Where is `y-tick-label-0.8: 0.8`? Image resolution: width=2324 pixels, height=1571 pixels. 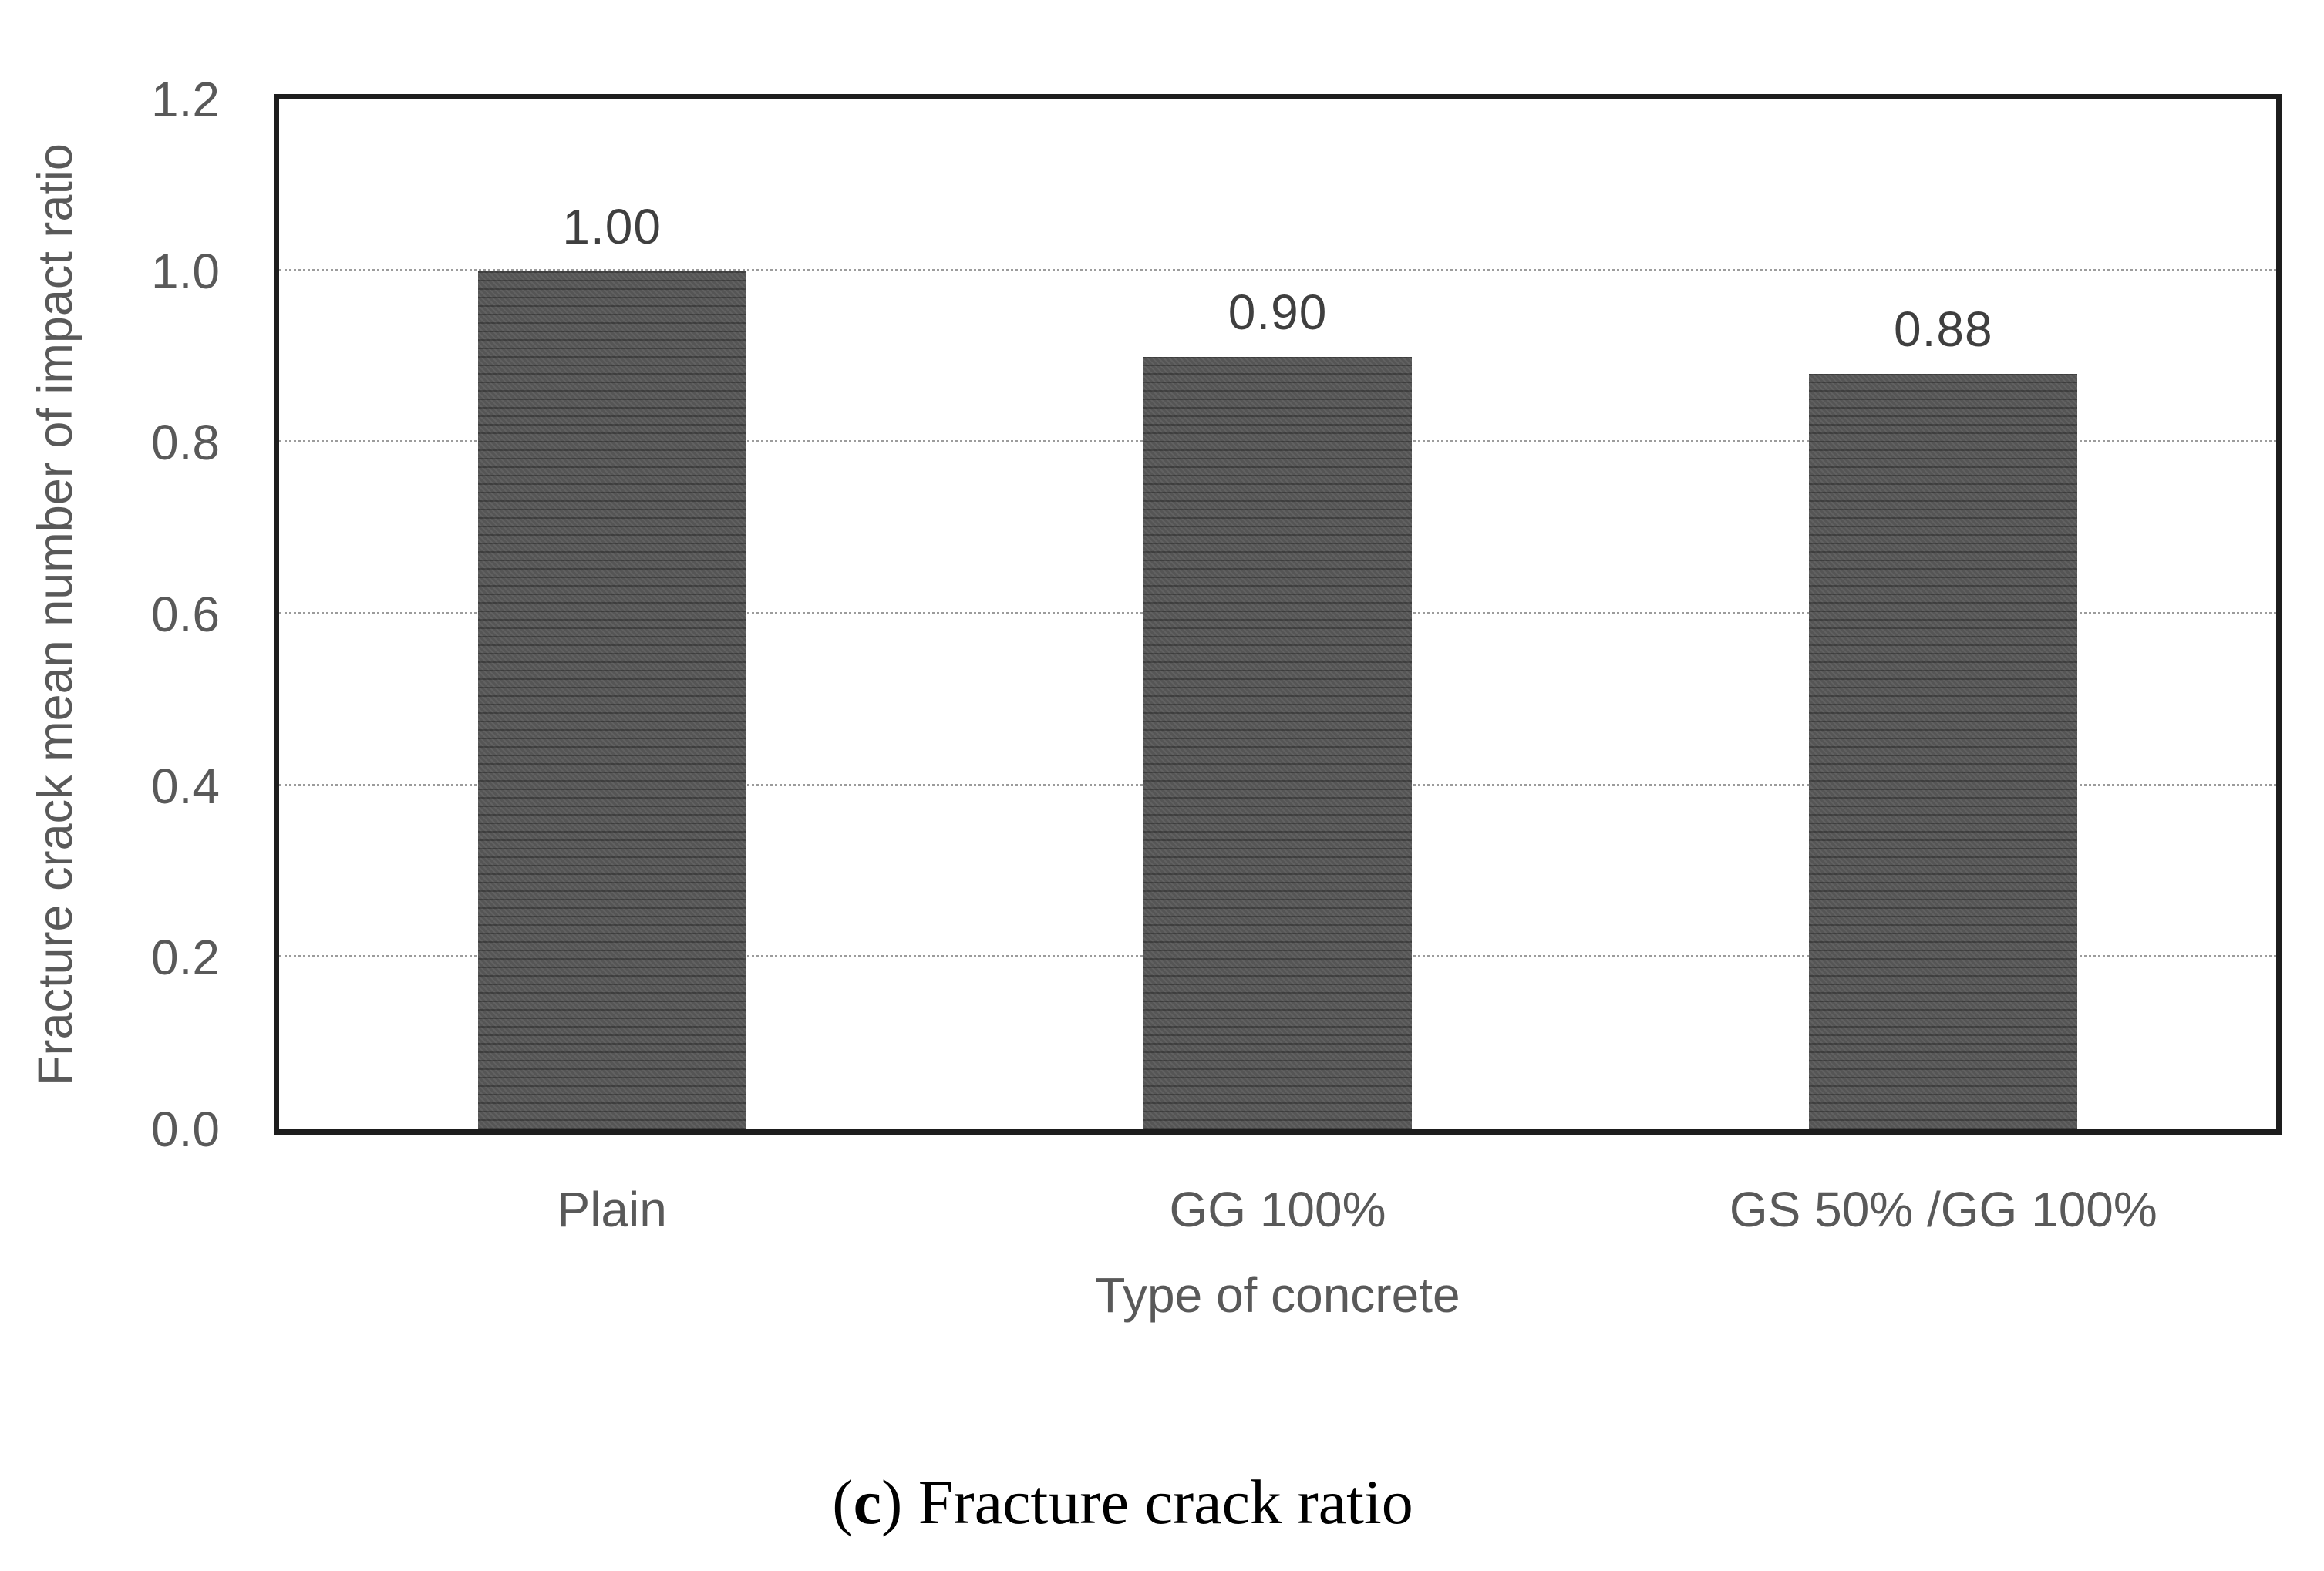
y-tick-label-0.8: 0.8 is located at coordinates (185, 443).